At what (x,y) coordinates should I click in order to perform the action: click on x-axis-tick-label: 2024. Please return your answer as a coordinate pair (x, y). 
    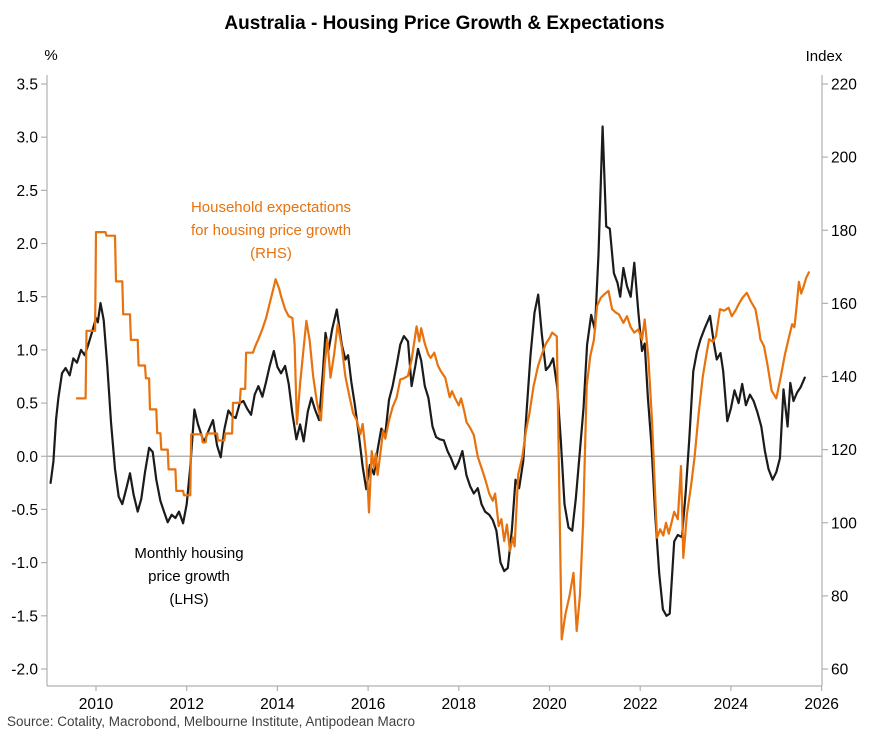
    Looking at the image, I should click on (731, 704).